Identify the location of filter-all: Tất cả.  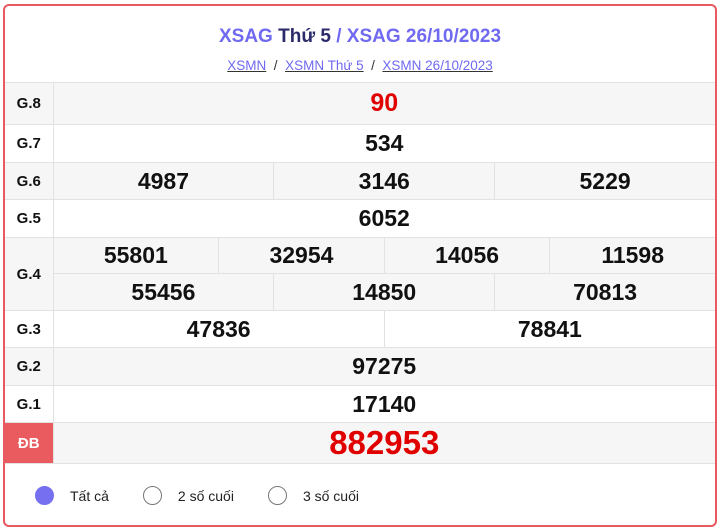
(72, 495).